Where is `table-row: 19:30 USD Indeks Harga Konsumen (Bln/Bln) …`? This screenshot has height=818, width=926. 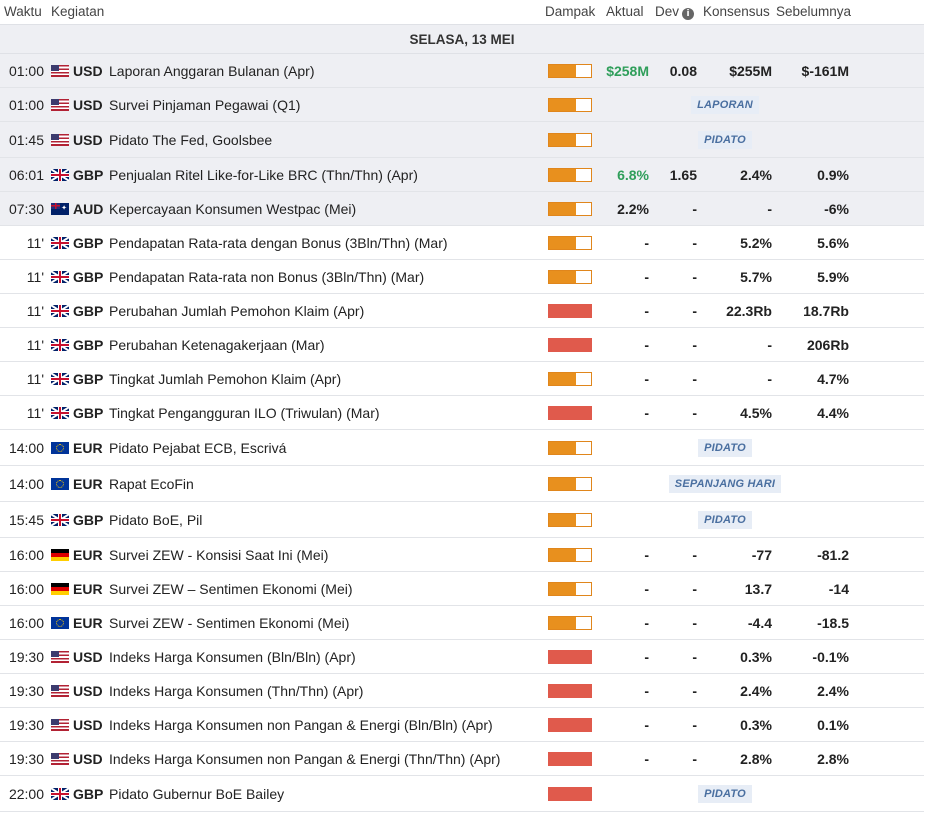 table-row: 19:30 USD Indeks Harga Konsumen (Bln/Bln) … is located at coordinates (462, 657).